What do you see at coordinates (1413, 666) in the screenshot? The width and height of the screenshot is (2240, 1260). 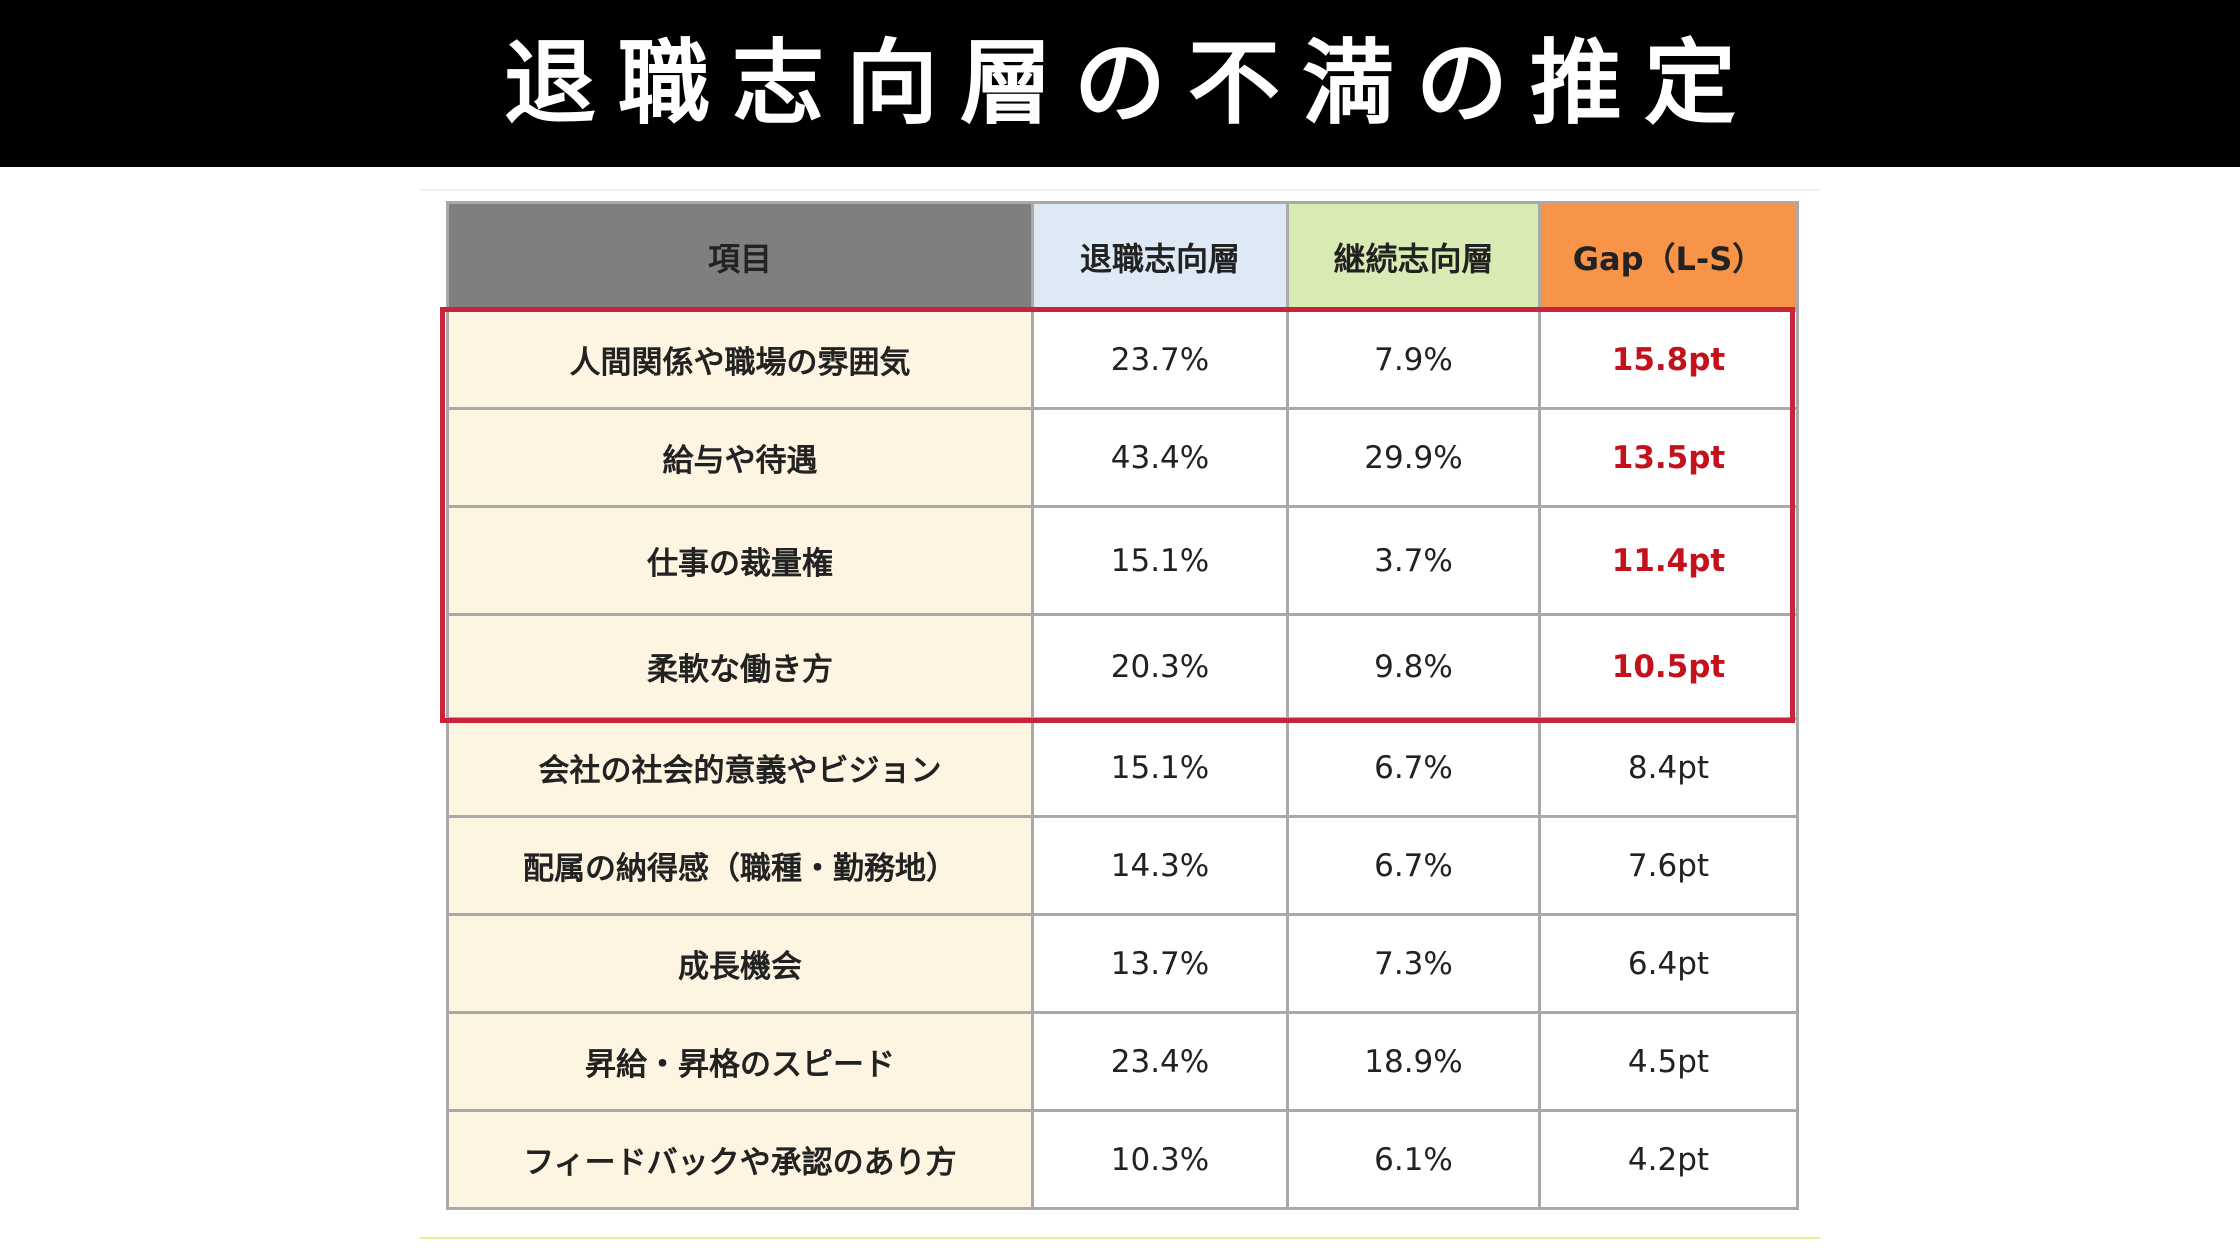 I see `stay-value-cell: 9.8%` at bounding box center [1413, 666].